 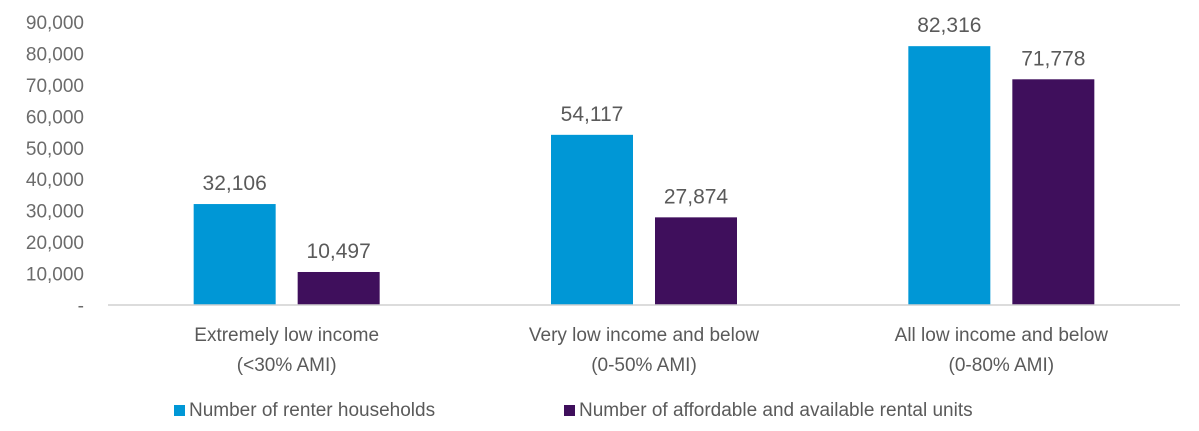 What do you see at coordinates (312, 410) in the screenshot?
I see `legend-label: Number of renter households` at bounding box center [312, 410].